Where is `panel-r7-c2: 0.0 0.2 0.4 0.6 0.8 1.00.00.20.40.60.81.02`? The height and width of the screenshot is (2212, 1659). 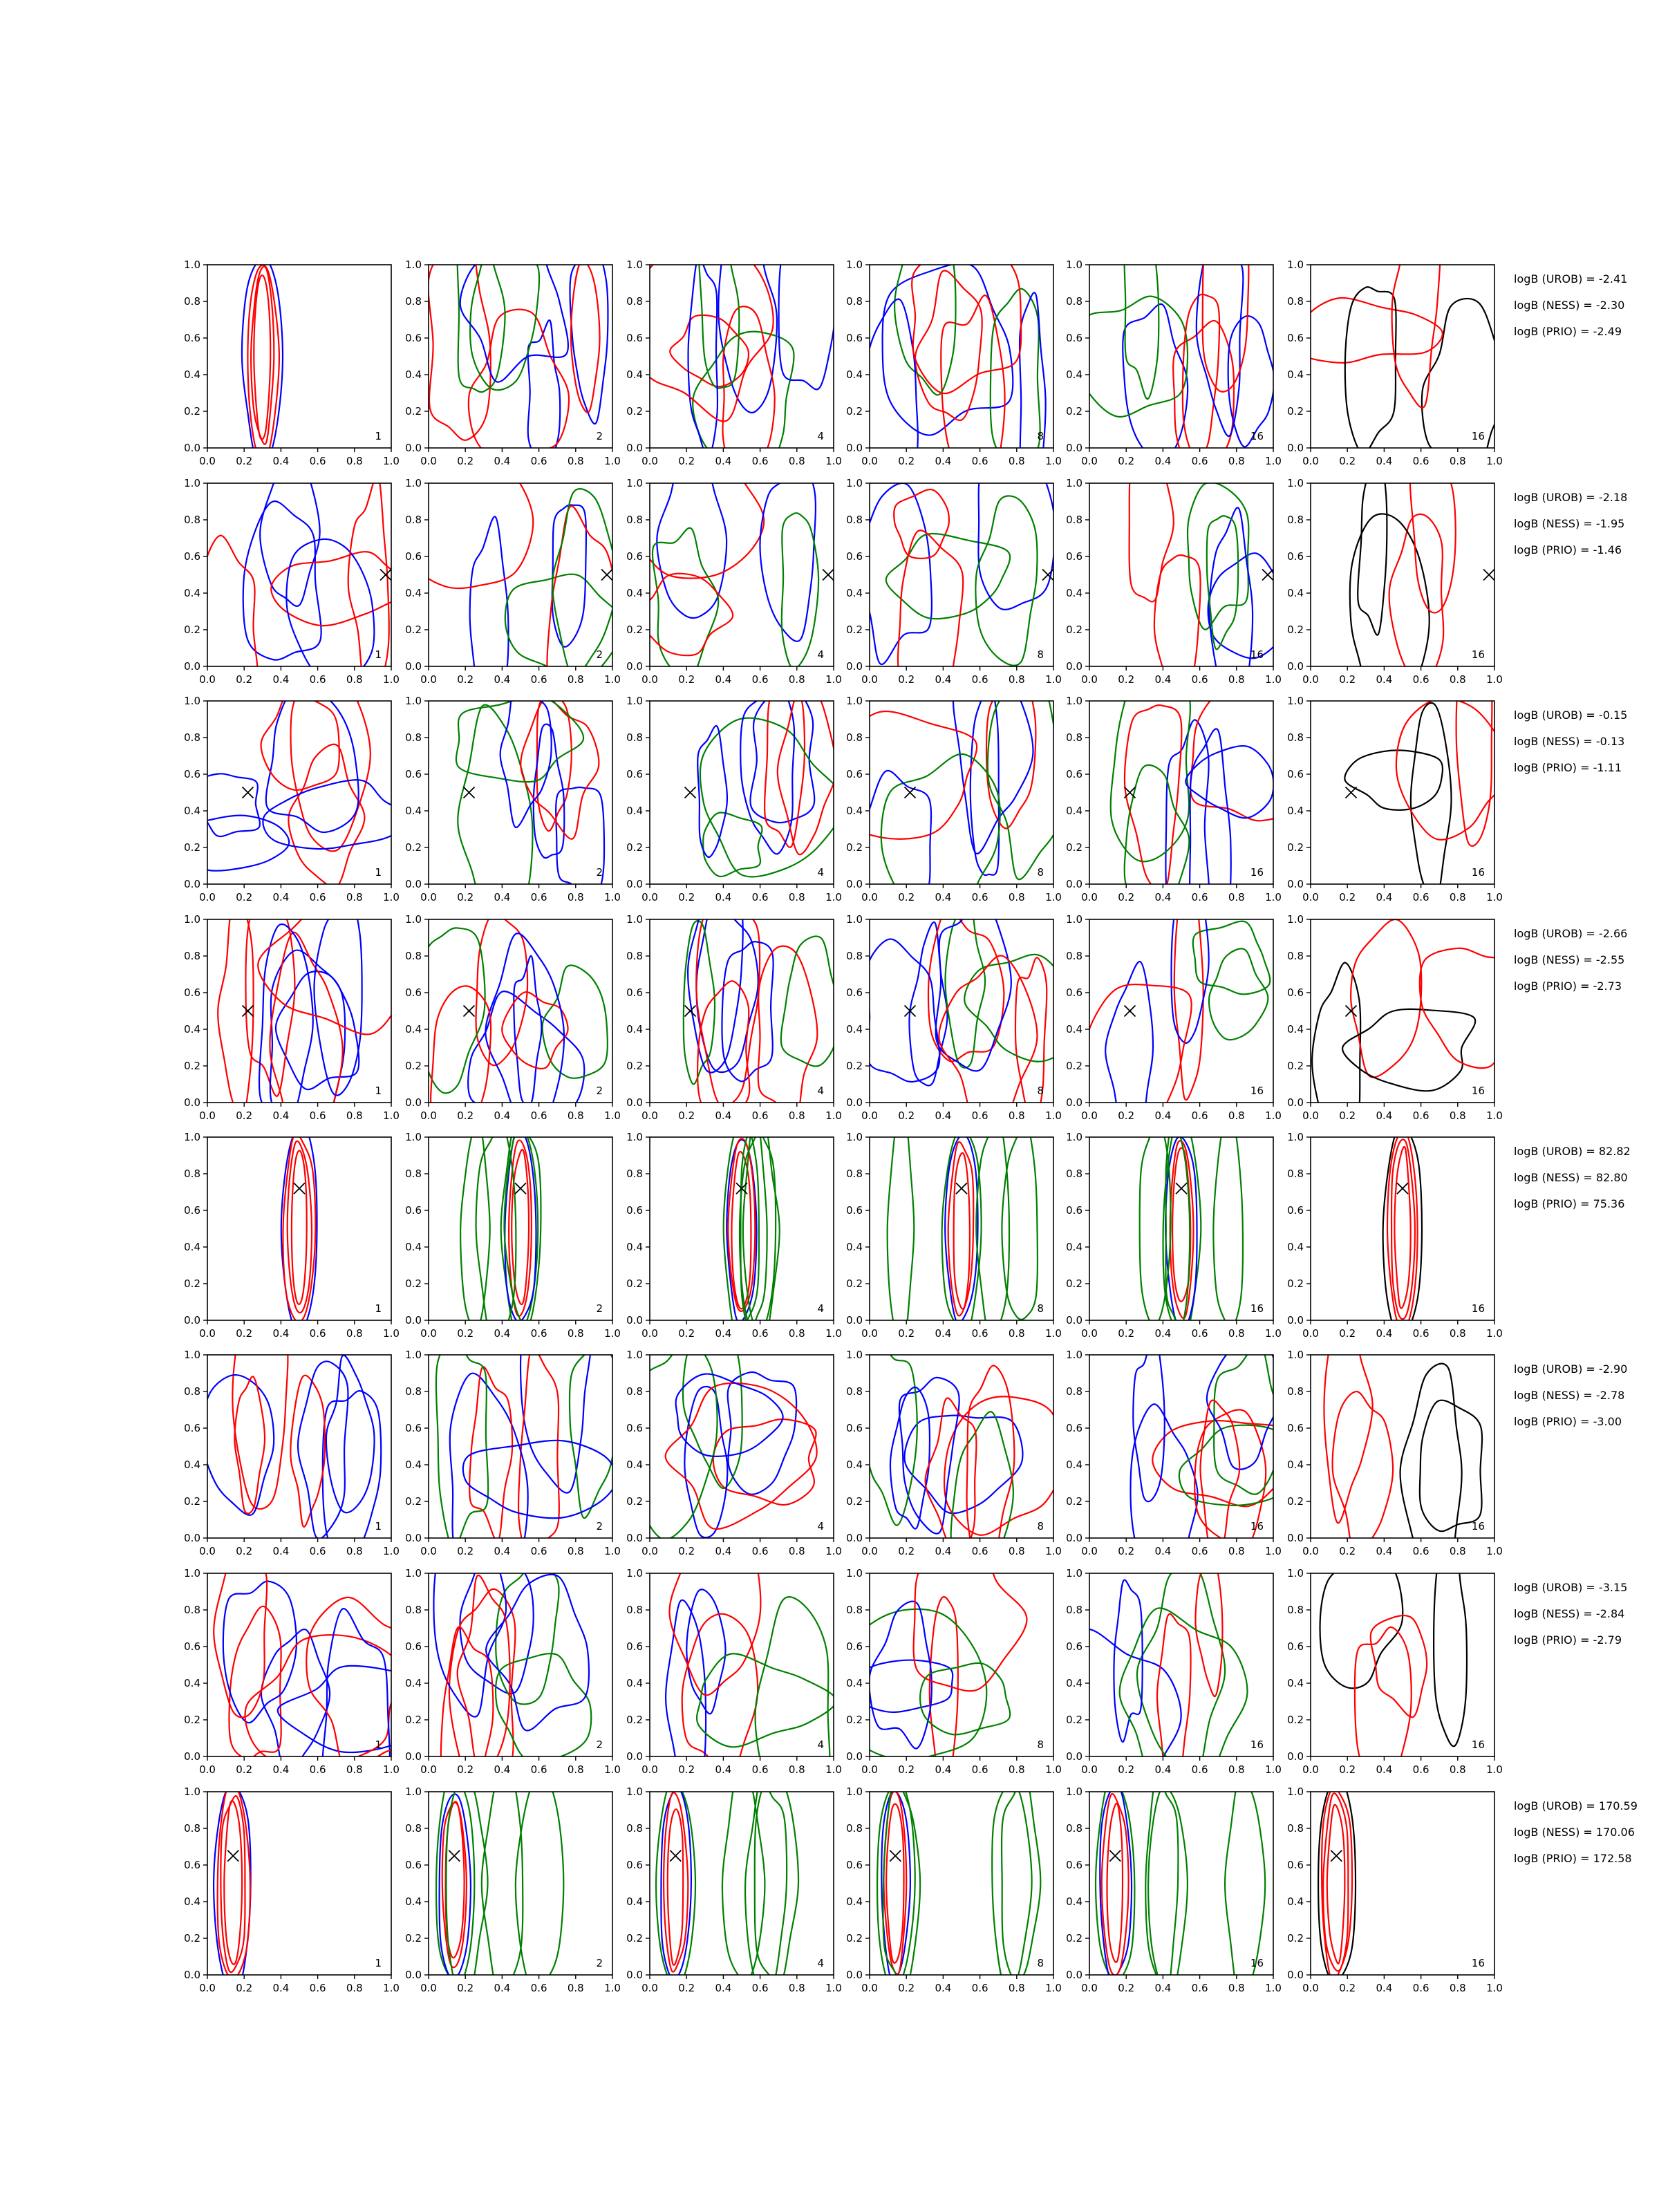 panel-r7-c2: 0.0 0.2 0.4 0.6 0.8 1.00.00.20.40.60.81.02 is located at coordinates (513, 1671).